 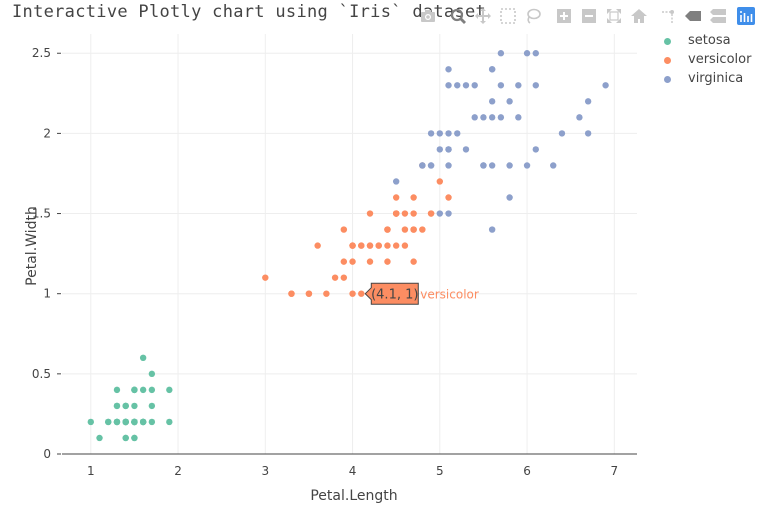 I want to click on plotly-logo-icon, so click(x=746, y=16).